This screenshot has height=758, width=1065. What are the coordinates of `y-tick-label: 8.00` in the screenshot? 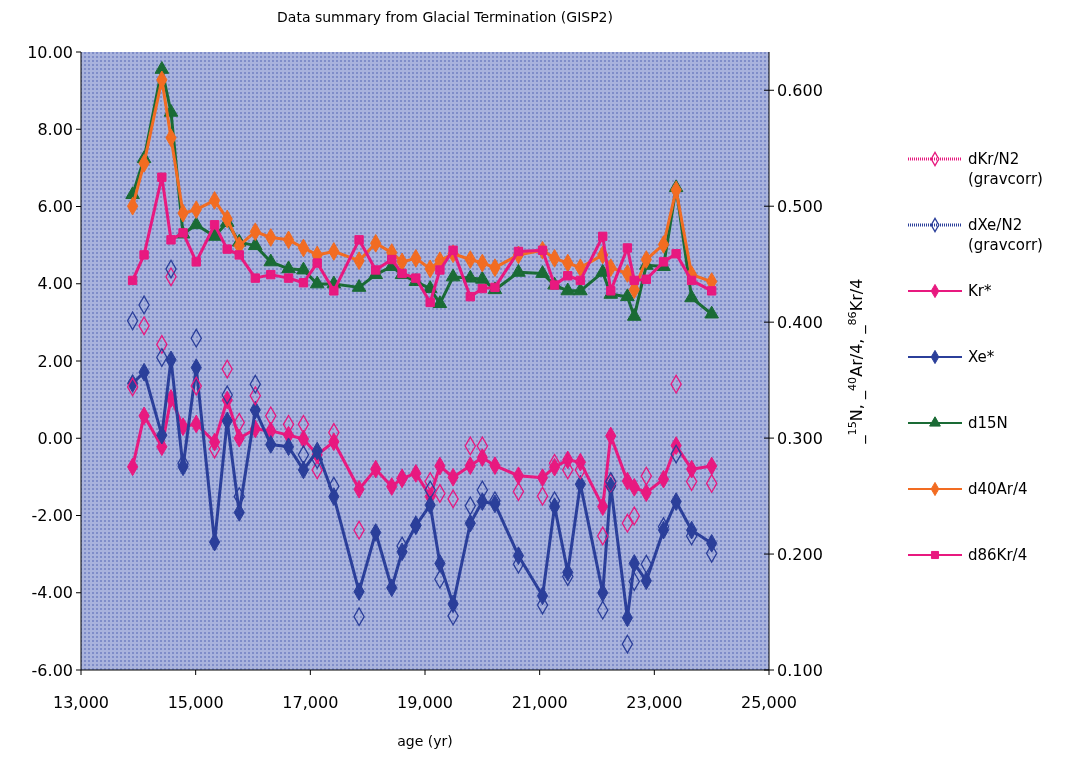 It's located at (55, 129).